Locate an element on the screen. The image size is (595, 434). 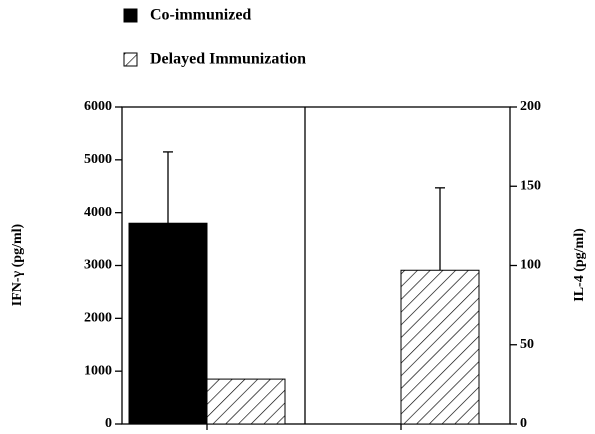
y-axis-label: IFN-γ (pg/ml) is located at coordinates (17, 264).